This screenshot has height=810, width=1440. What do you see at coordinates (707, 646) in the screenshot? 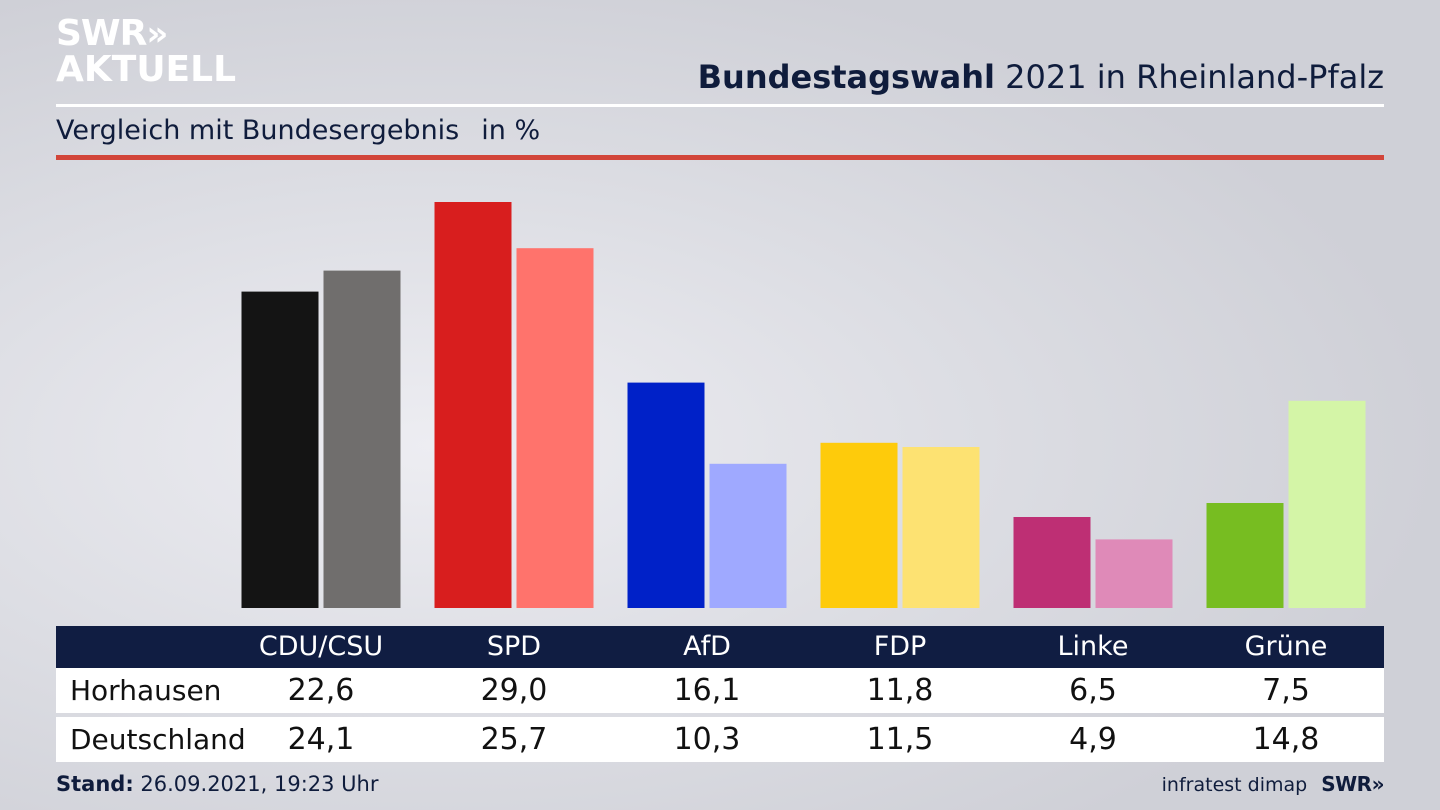
I see `column-header-afd: AfD` at bounding box center [707, 646].